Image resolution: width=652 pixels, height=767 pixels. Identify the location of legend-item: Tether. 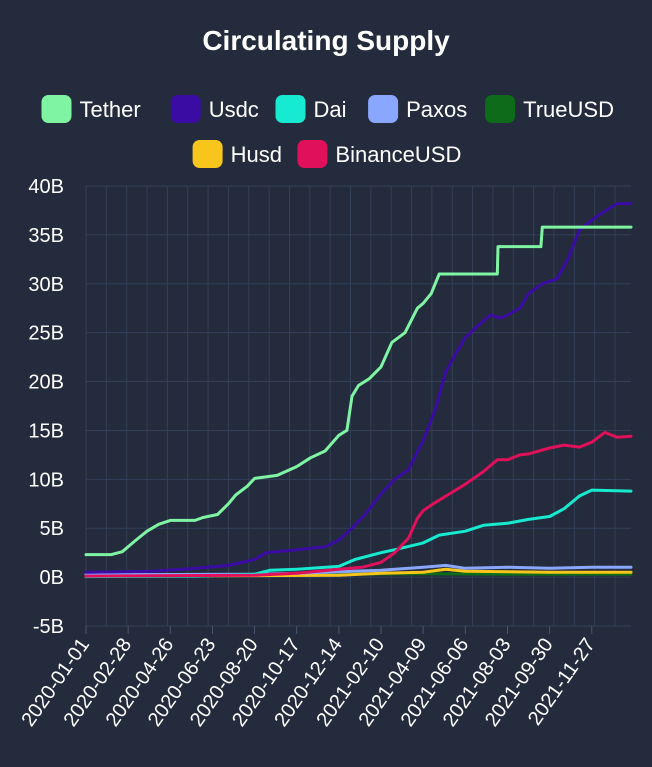
(91, 109).